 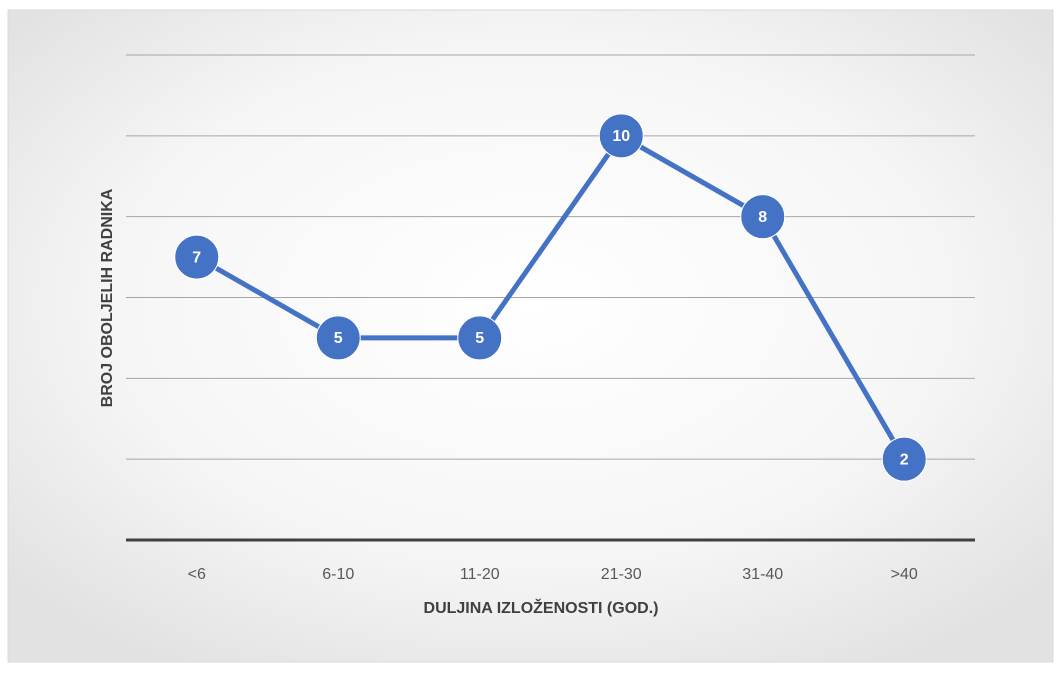 What do you see at coordinates (541, 607) in the screenshot?
I see `x-axis-title: DULJINA IZLOŽENOSTI (GOD.)` at bounding box center [541, 607].